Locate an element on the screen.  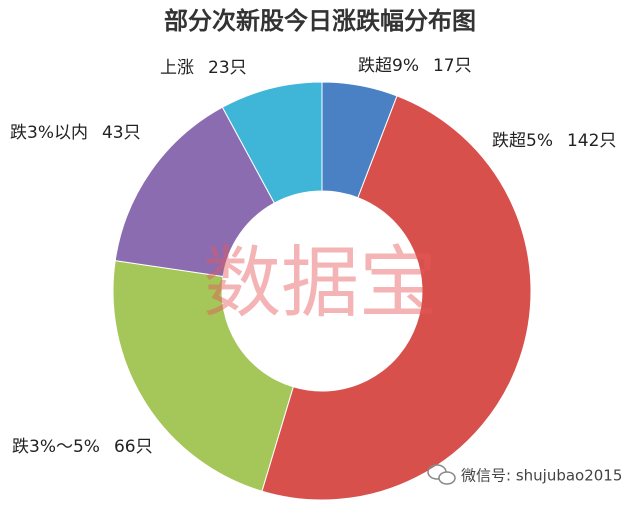
watermark: 数据宝 is located at coordinates (320, 283).